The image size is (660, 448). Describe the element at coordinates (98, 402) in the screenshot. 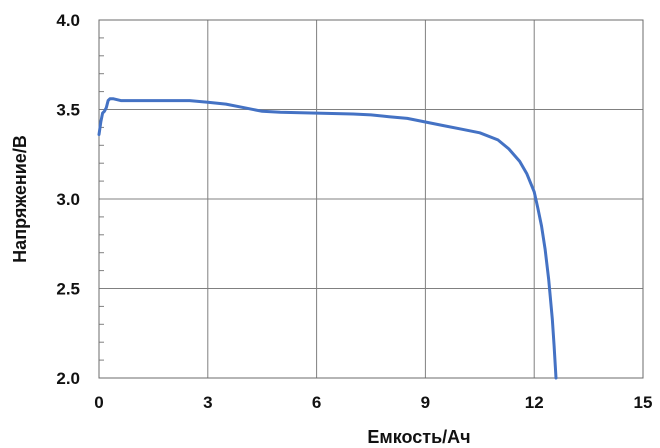

I see `x-tick-label: 0` at that location.